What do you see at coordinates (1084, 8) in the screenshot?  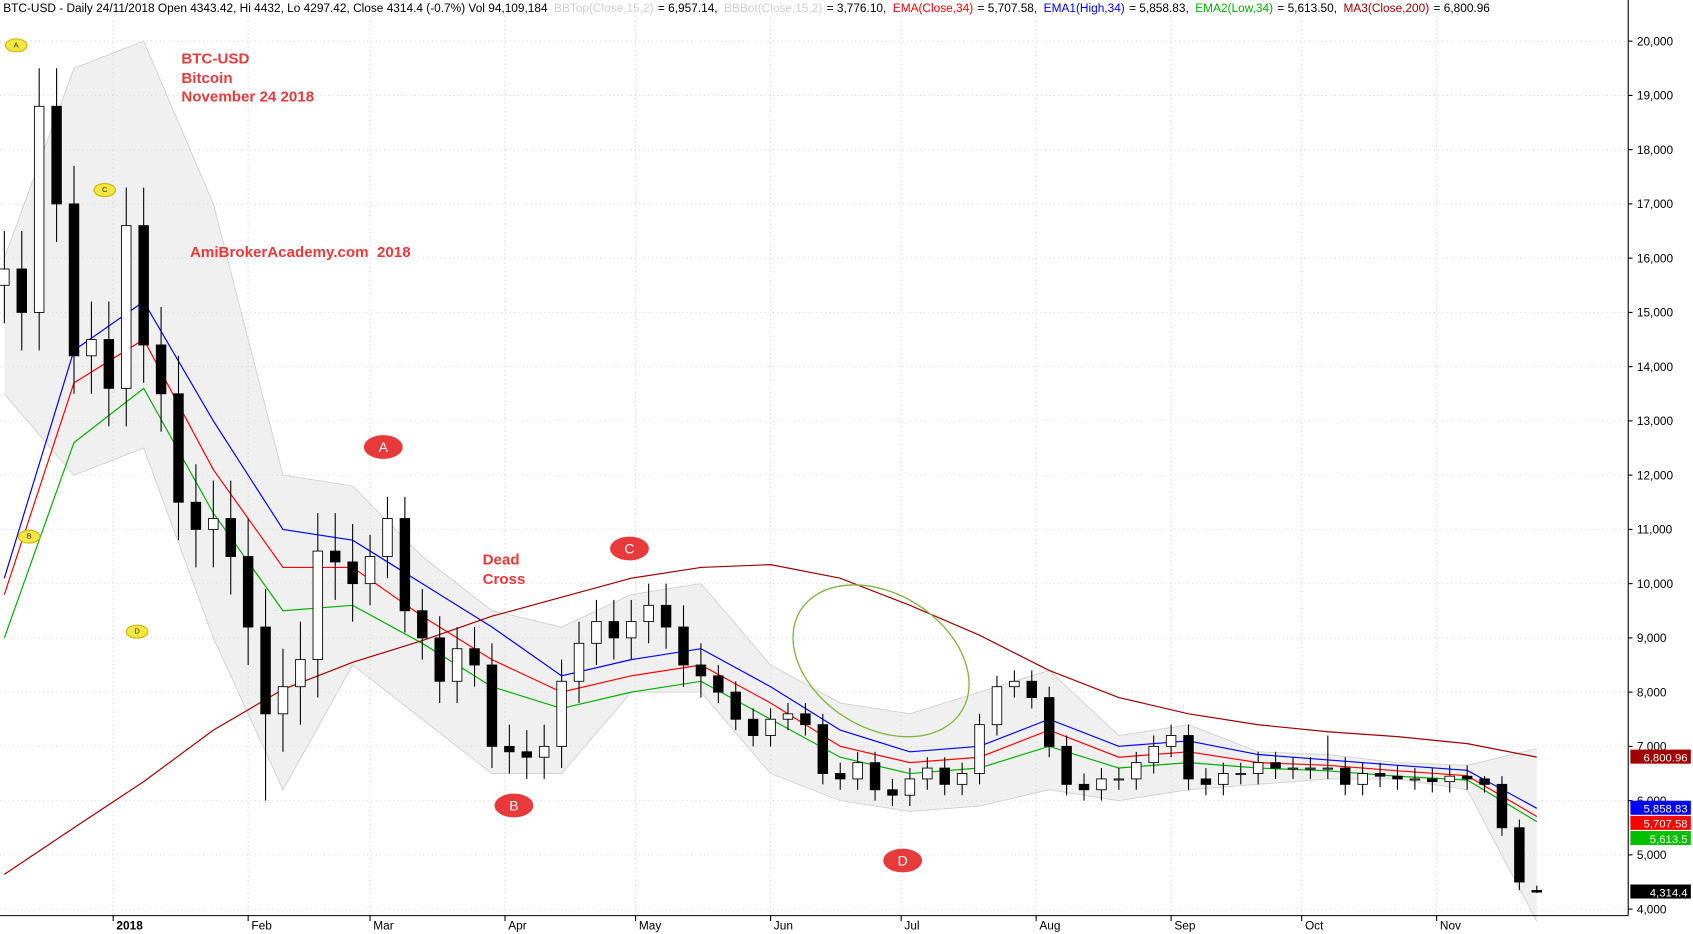 I see `legend-name: EMA1(High,34)` at bounding box center [1084, 8].